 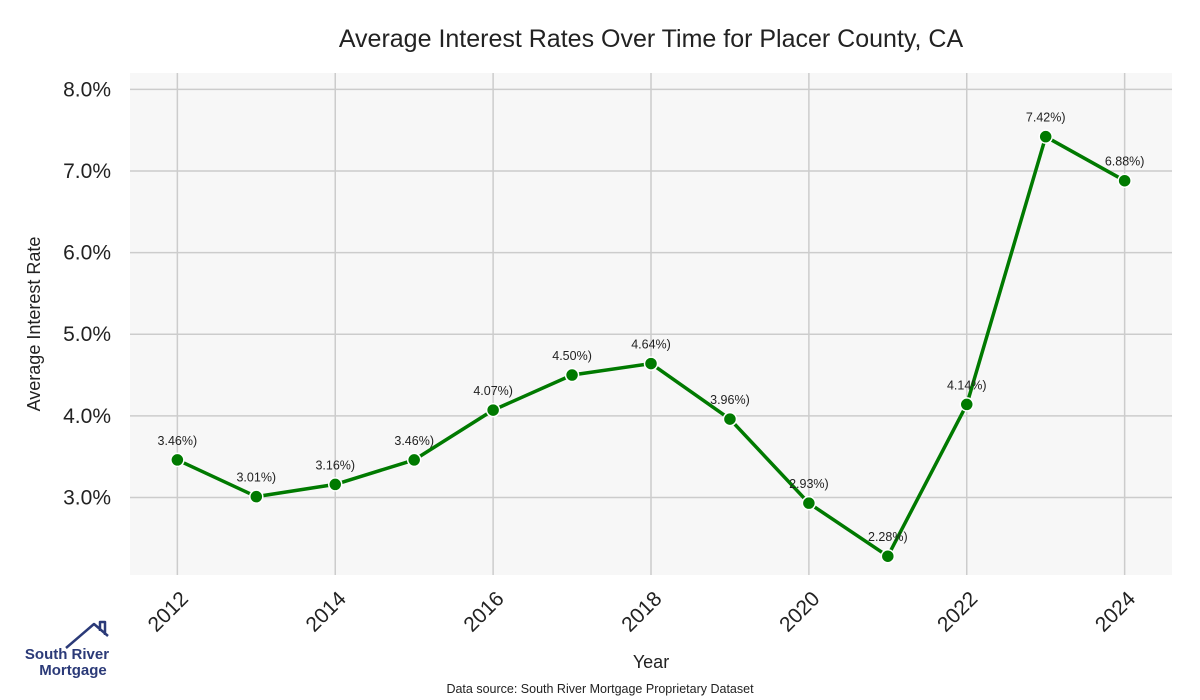 What do you see at coordinates (572, 356) in the screenshot?
I see `data-label: 4.50%)` at bounding box center [572, 356].